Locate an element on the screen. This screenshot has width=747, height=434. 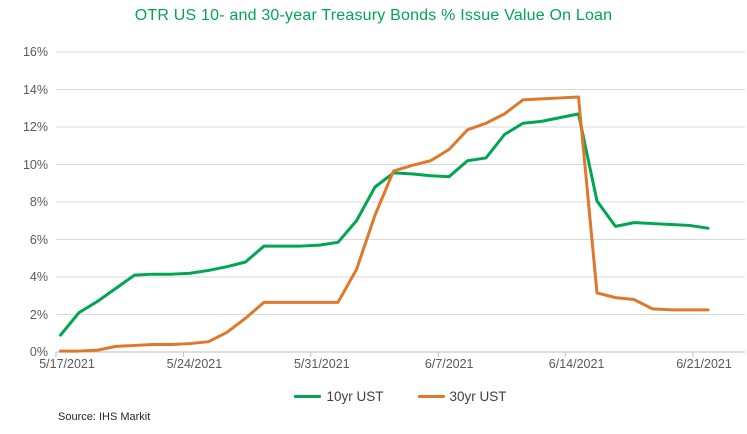
y-tick-label: 16% is located at coordinates (35, 52).